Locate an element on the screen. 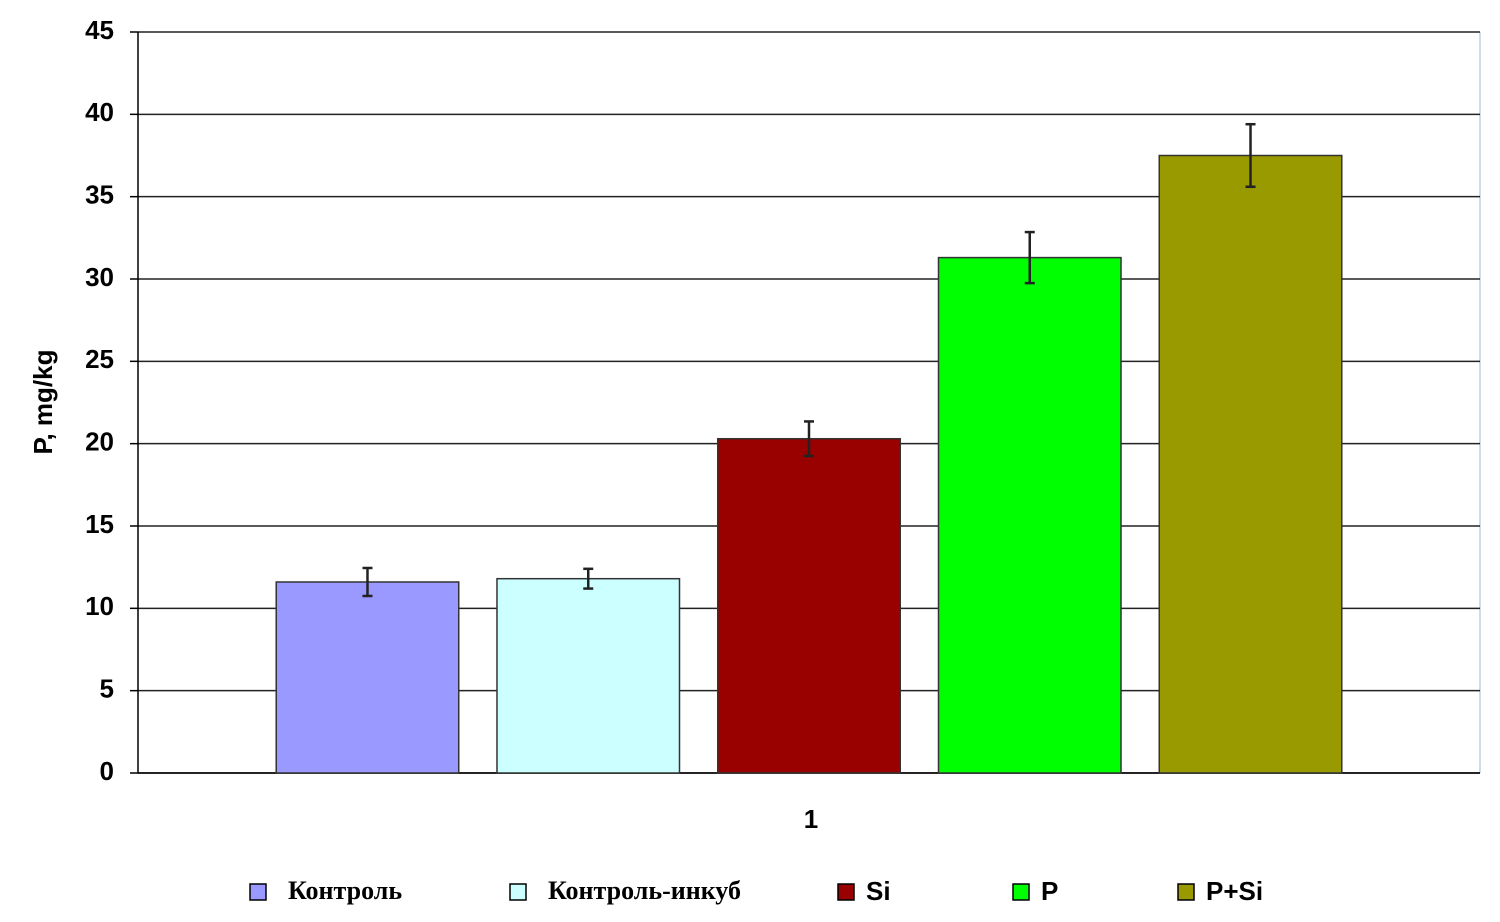  y-tick-label: 25 is located at coordinates (99, 359).